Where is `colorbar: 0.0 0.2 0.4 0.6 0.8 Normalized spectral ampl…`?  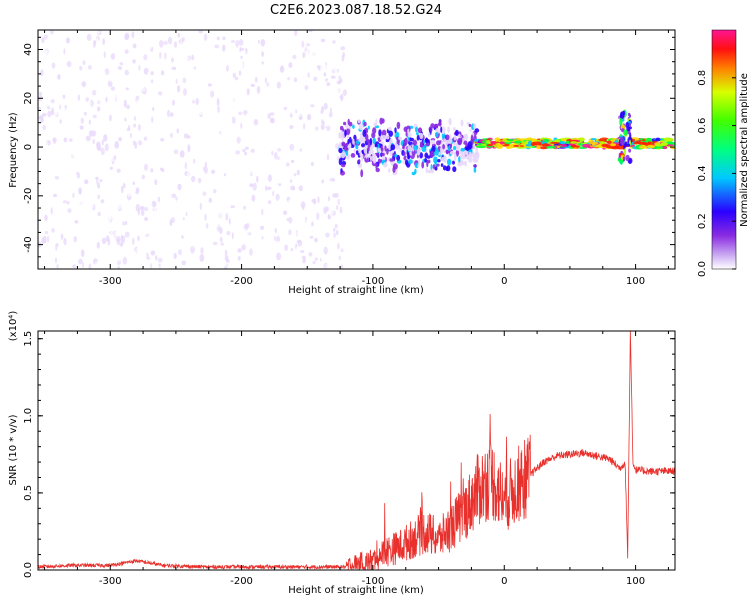
colorbar: 0.0 0.2 0.4 0.6 0.8 Normalized spectral ampl… is located at coordinates (723, 153).